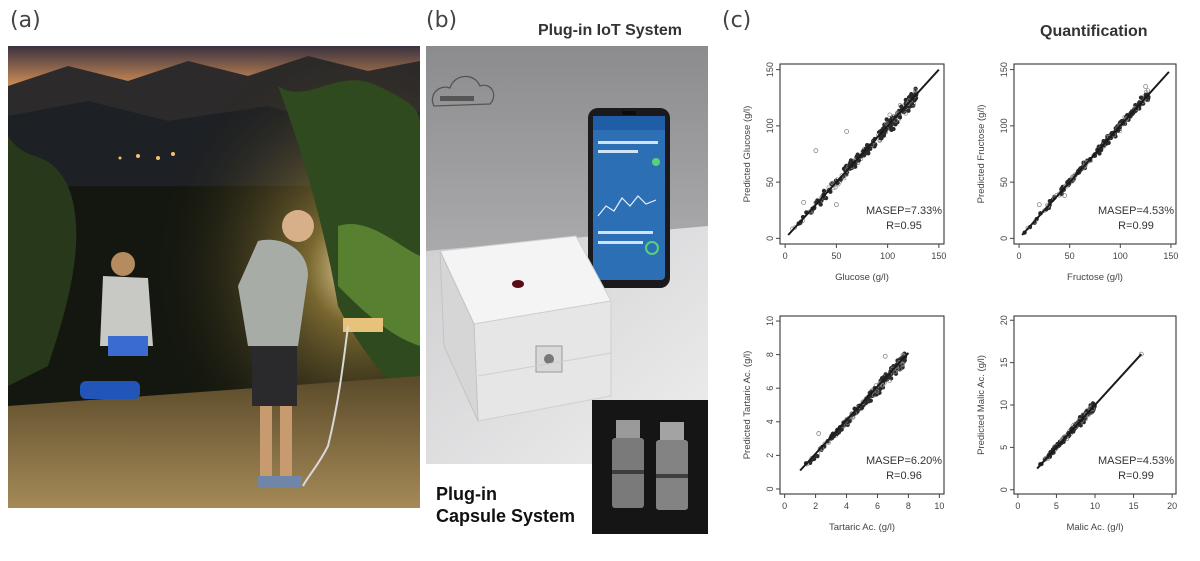 Image resolution: width=1200 pixels, height=561 pixels. What do you see at coordinates (747, 154) in the screenshot?
I see `y-axis-label: Predicted Glucose (g/l)` at bounding box center [747, 154].